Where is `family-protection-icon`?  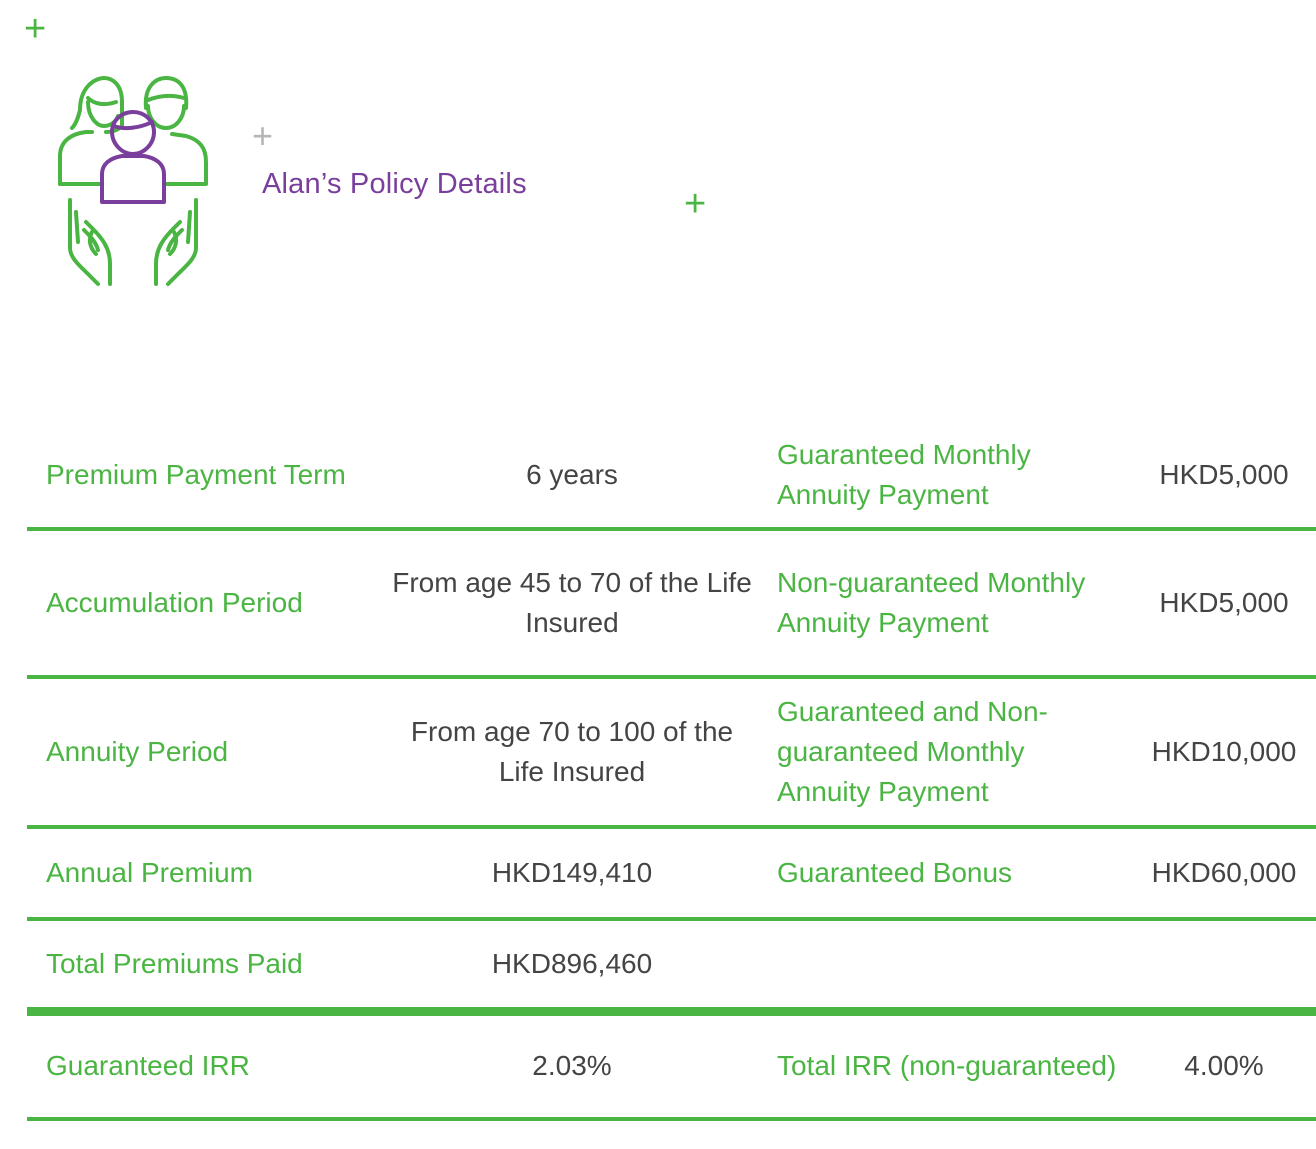
family-protection-icon is located at coordinates (133, 181).